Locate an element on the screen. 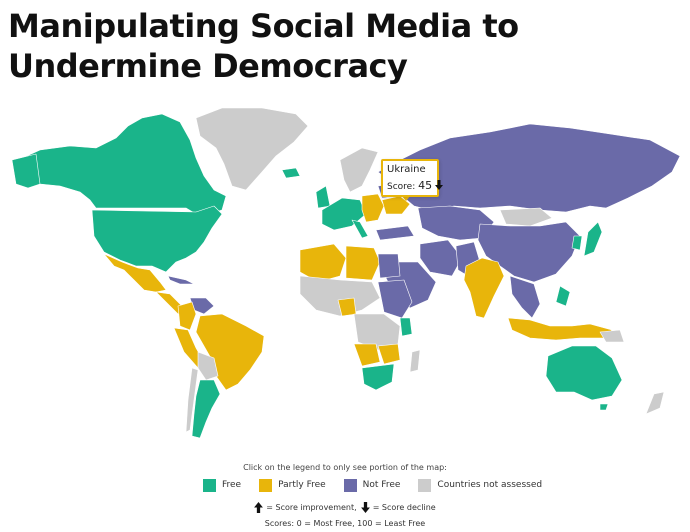 The image size is (690, 532). map-tooltip: Ukraine Score: 45 is located at coordinates (412, 178).